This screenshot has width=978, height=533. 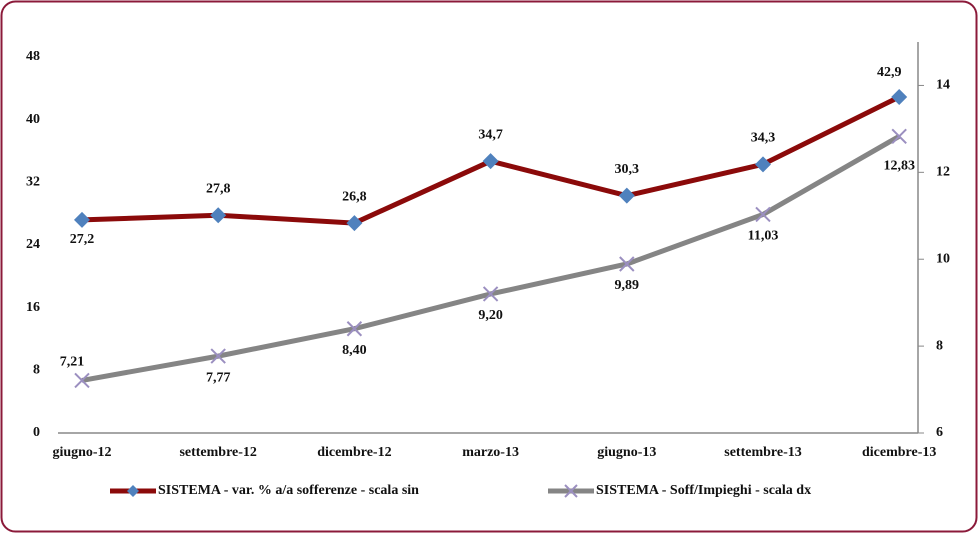 I want to click on y-tick-label: 16, so click(x=33, y=307).